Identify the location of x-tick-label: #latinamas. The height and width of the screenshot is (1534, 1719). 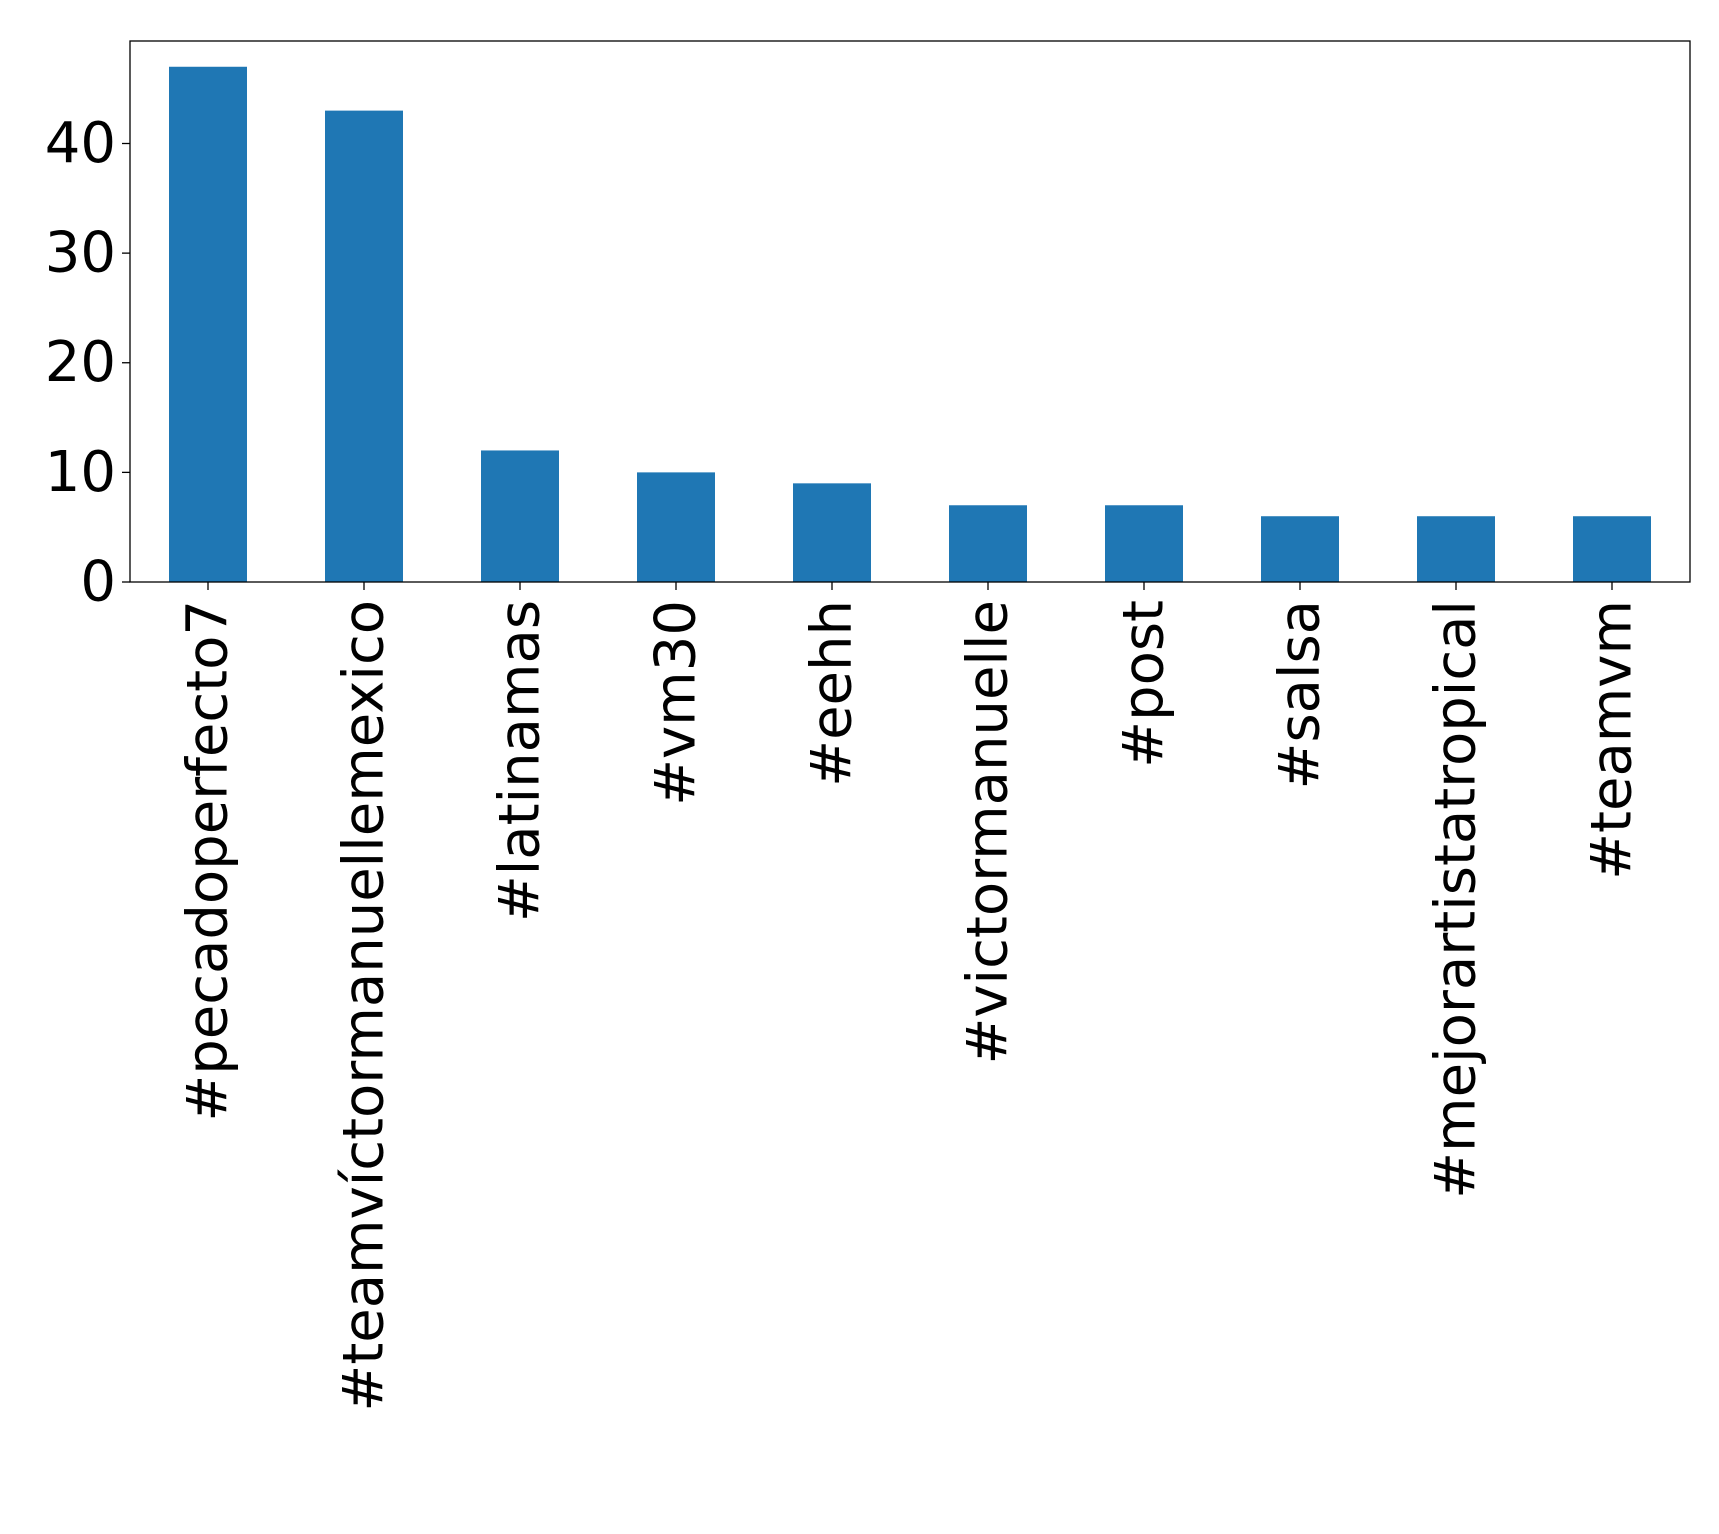
(520, 761).